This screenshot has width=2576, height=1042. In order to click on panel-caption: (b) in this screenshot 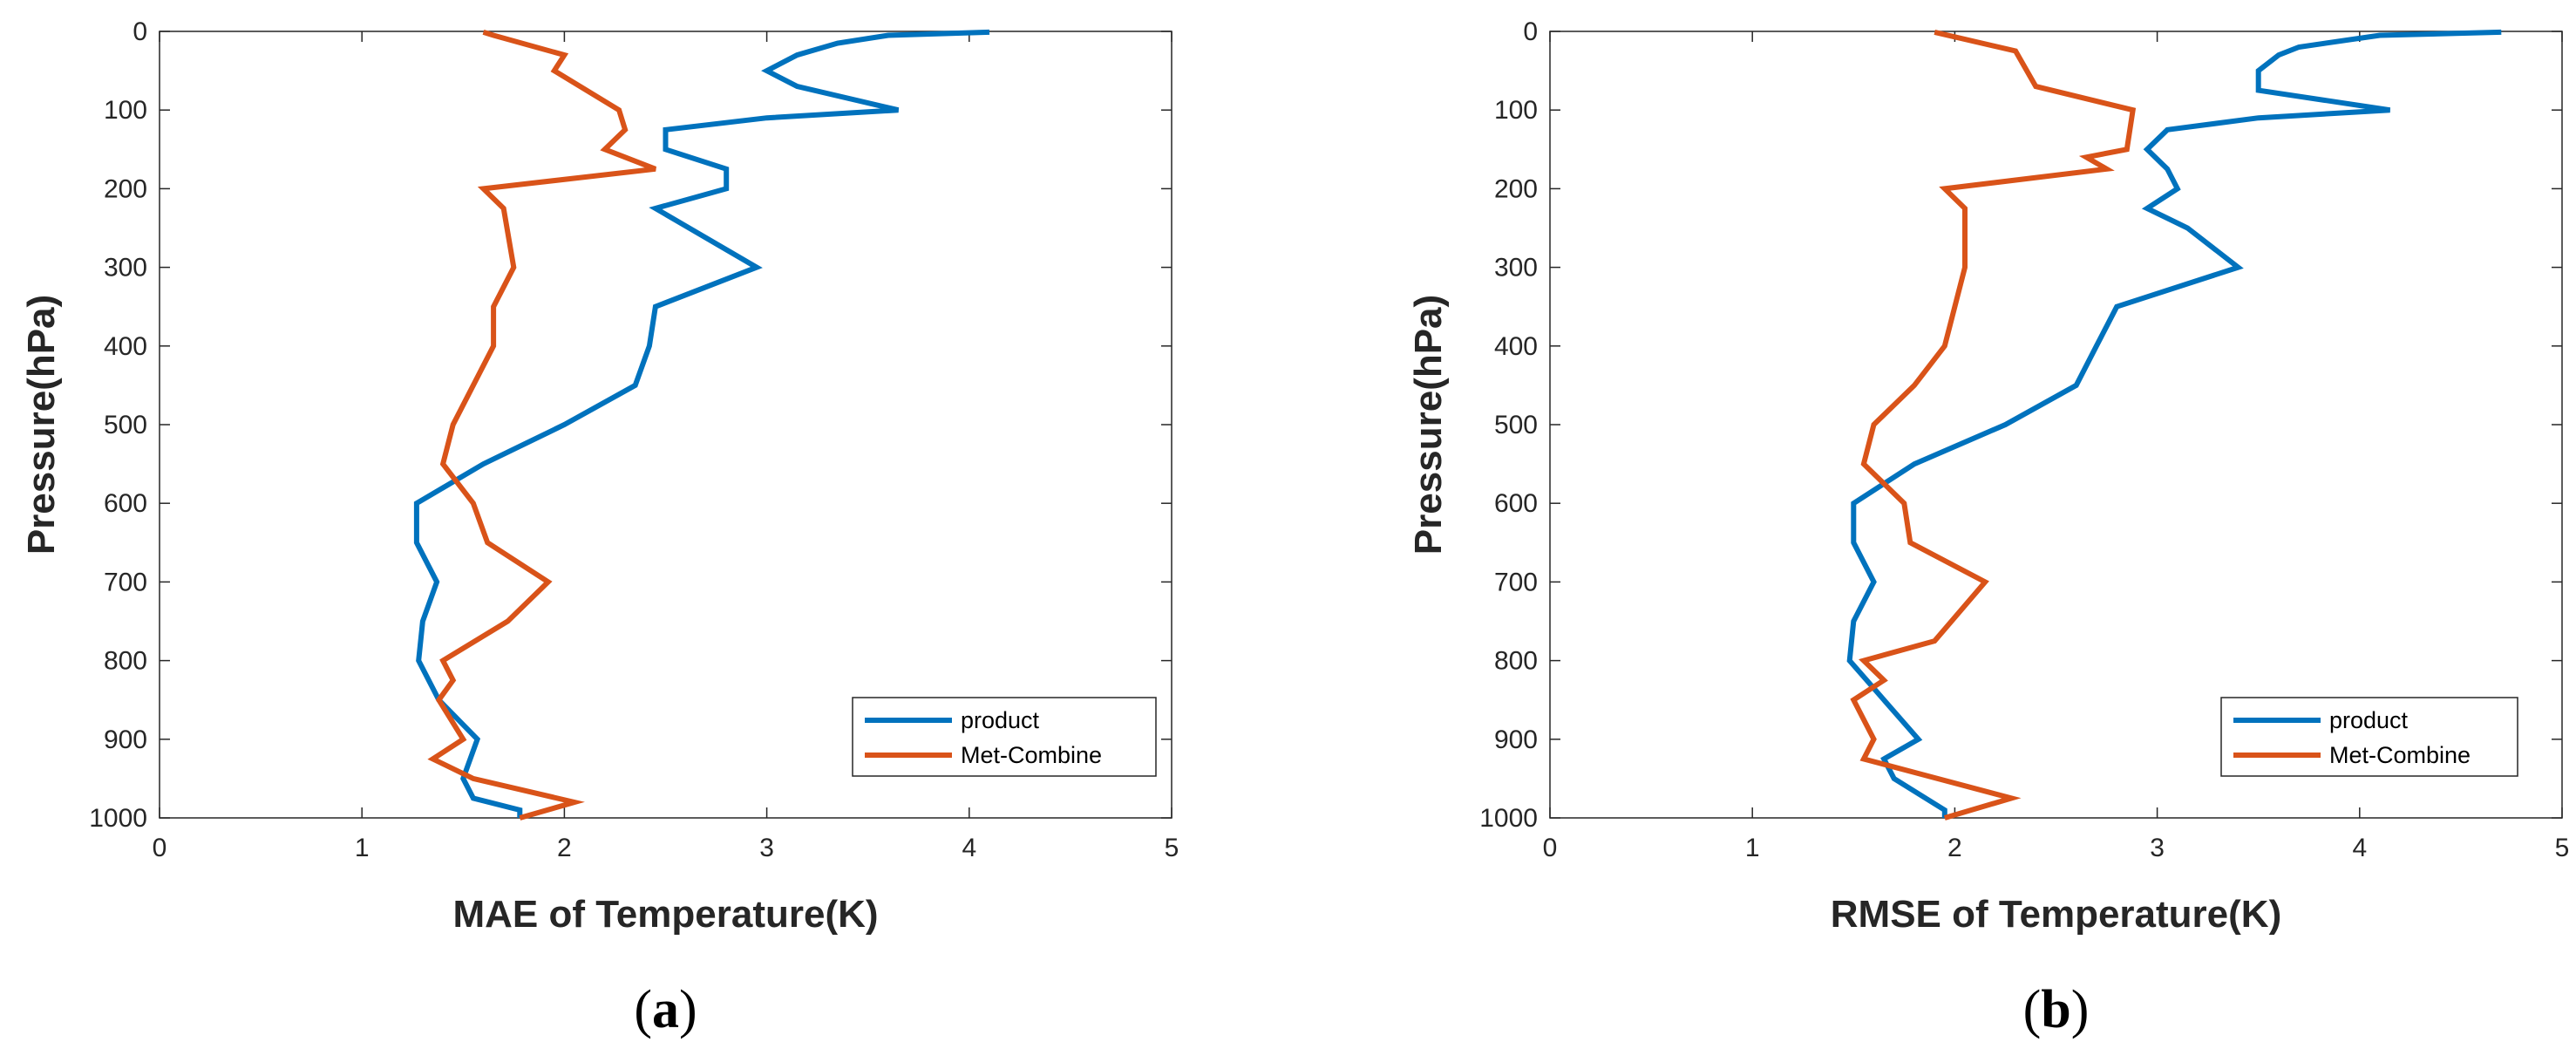, I will do `click(2056, 1009)`.